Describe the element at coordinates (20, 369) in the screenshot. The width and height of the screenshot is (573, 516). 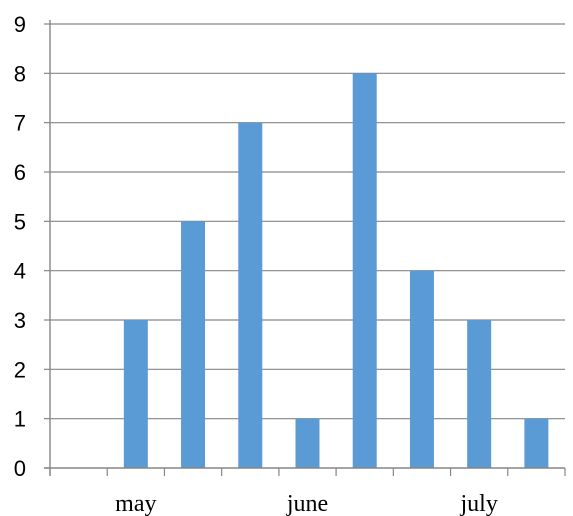
I see `y-tick-label: 2` at that location.